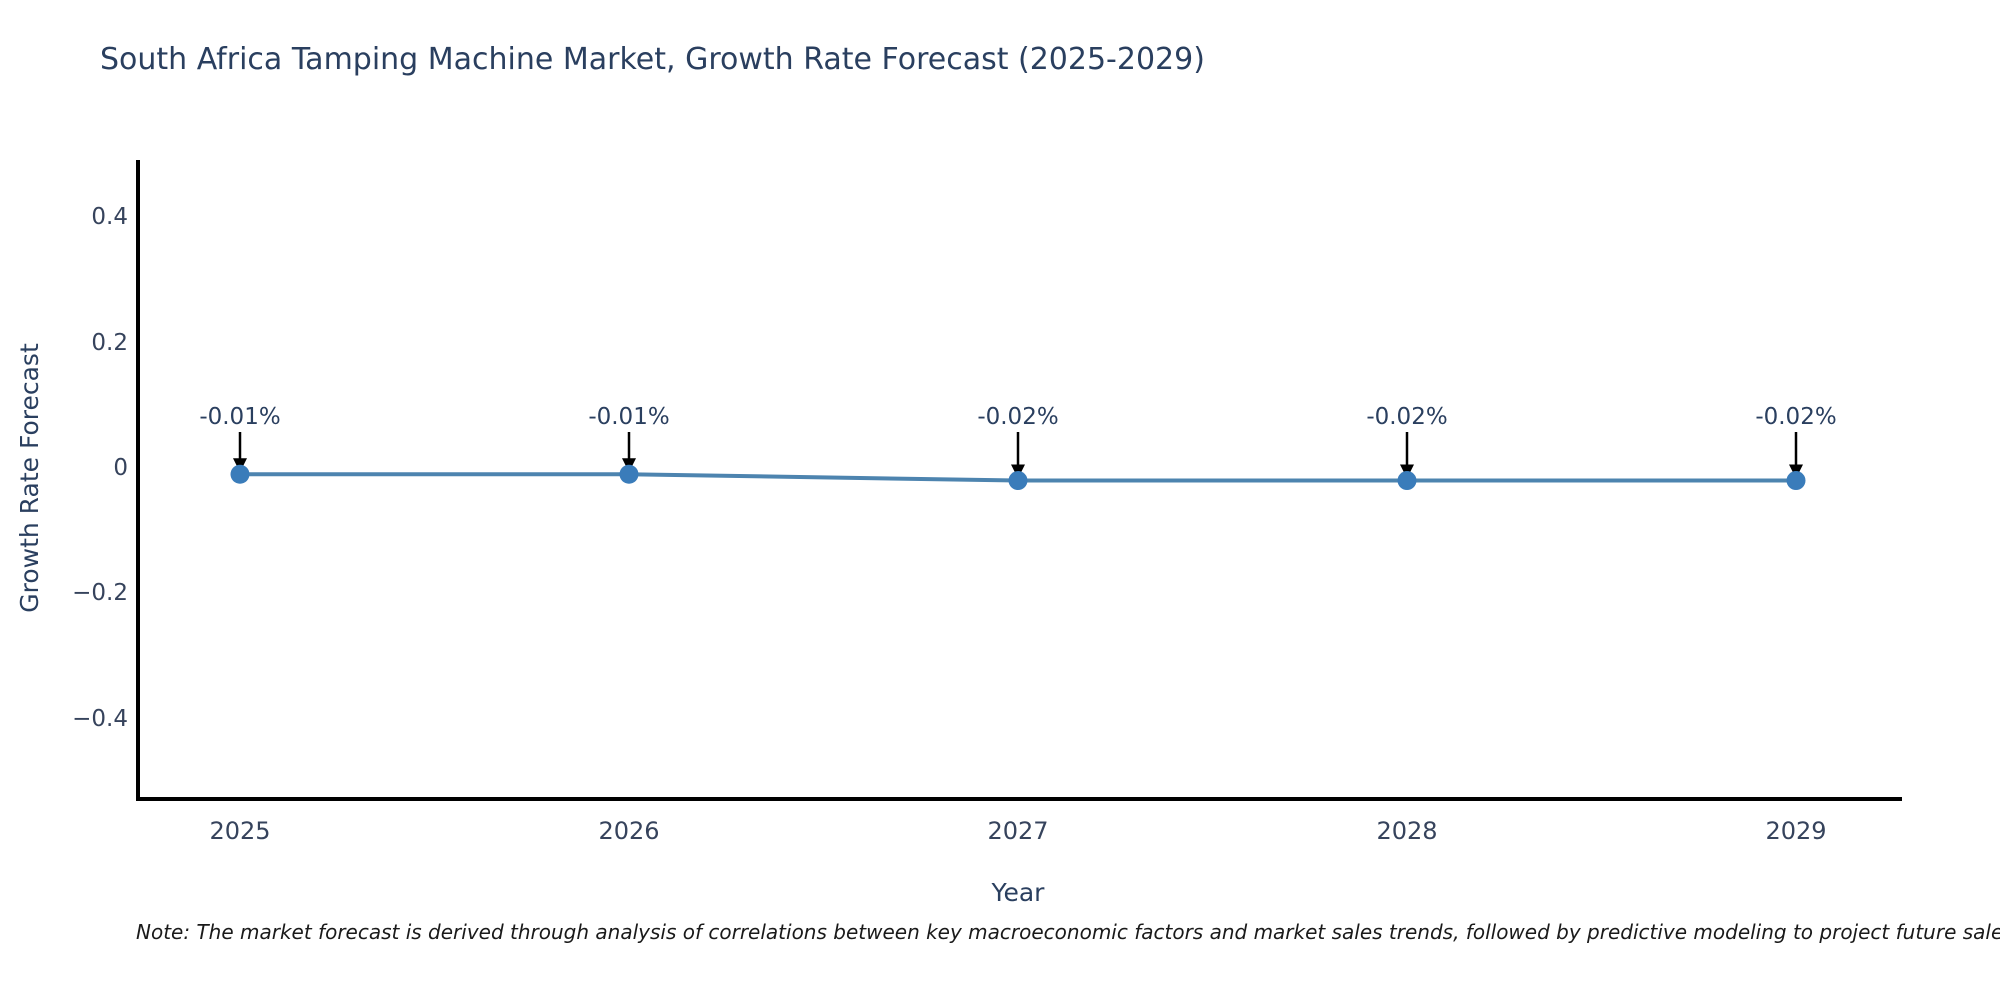 The height and width of the screenshot is (1000, 2000). I want to click on x-tick-label: 2027, so click(1018, 831).